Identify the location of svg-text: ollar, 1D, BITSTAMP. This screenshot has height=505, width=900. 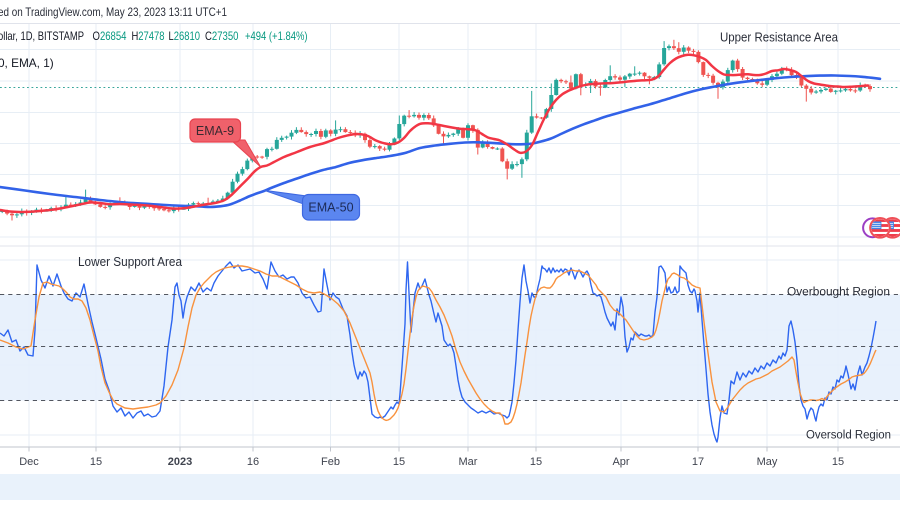
(42, 36).